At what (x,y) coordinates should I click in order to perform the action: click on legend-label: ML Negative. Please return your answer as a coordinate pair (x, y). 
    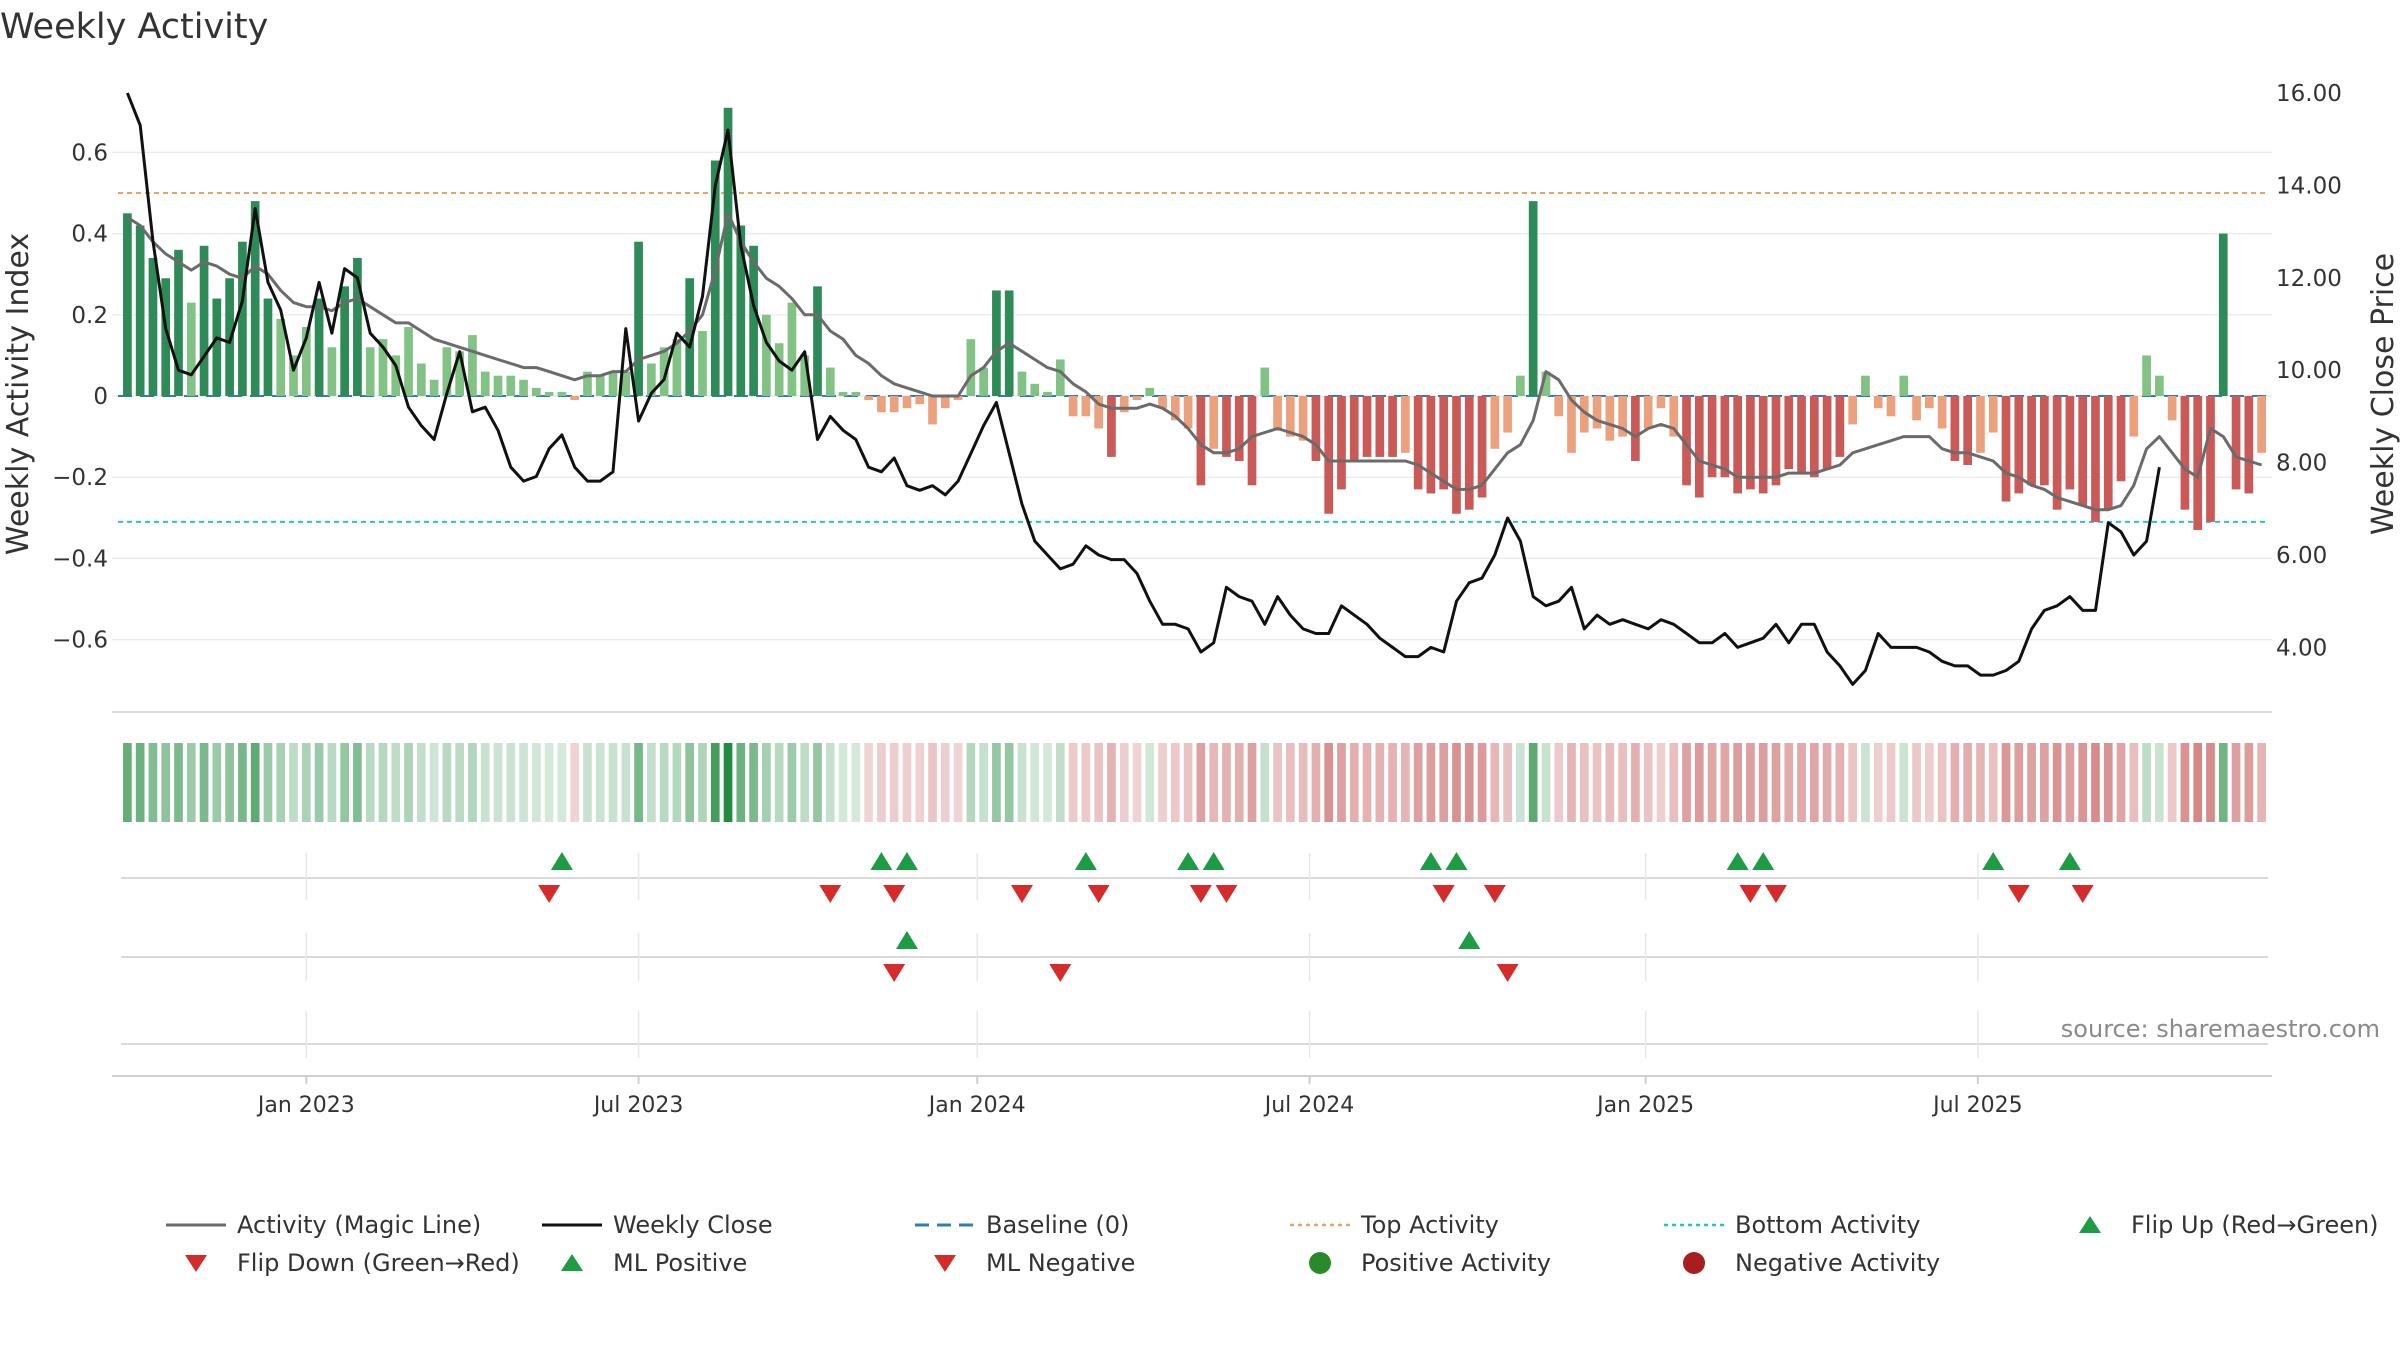
    Looking at the image, I should click on (1060, 1263).